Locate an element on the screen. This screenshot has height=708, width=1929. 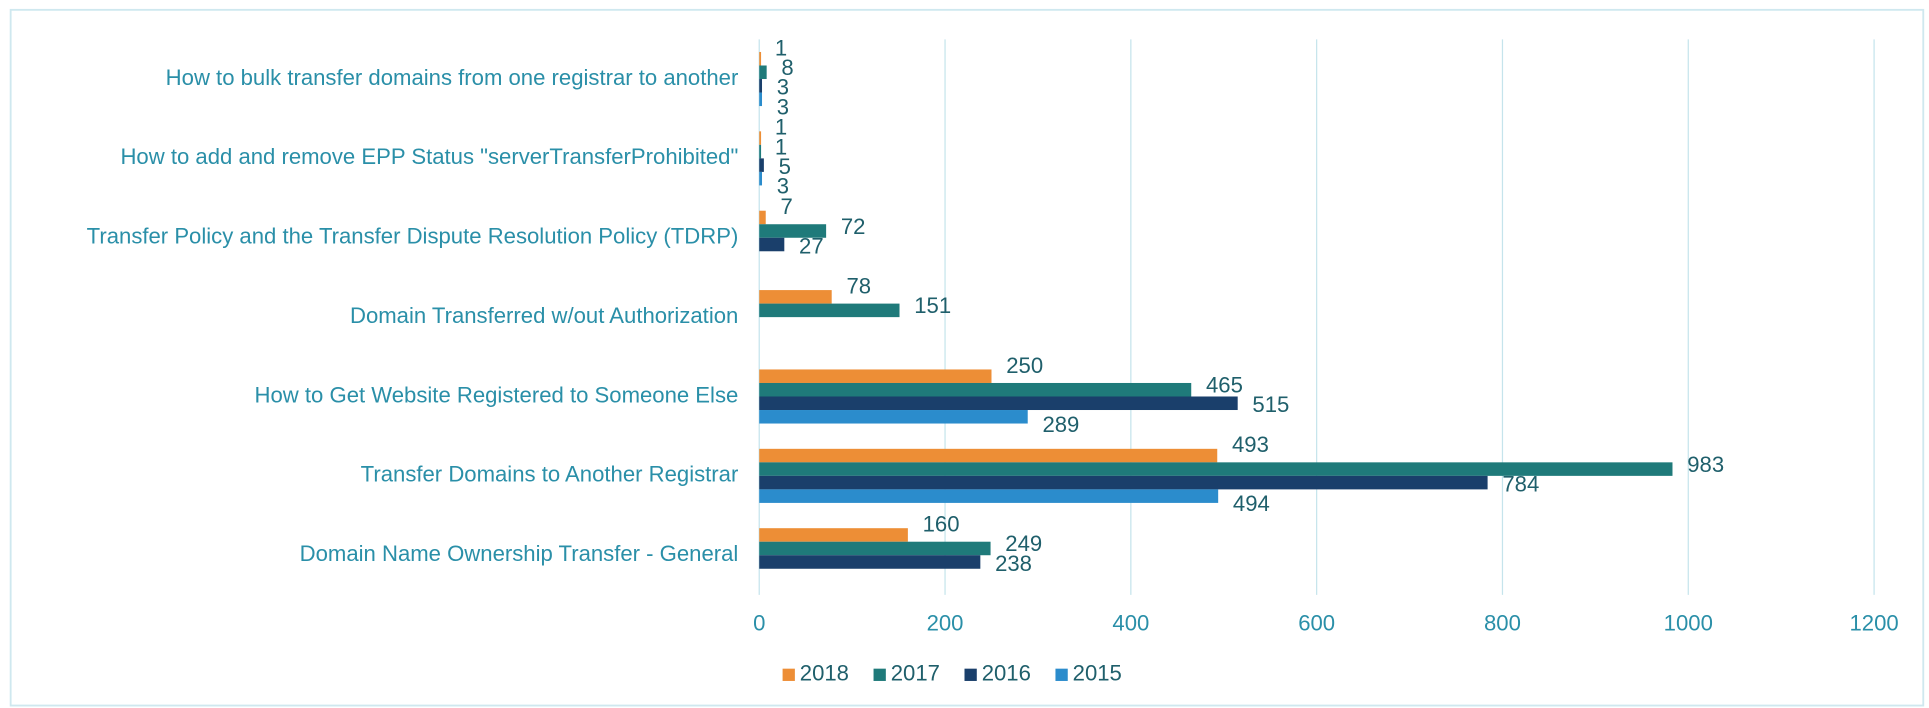
x-tick-label: 1000 is located at coordinates (1688, 622).